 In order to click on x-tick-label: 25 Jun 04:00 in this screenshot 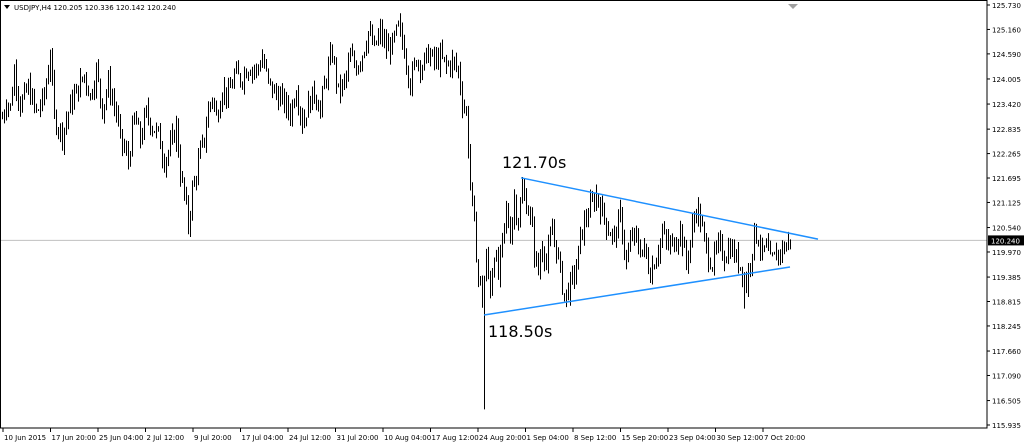, I will do `click(121, 438)`.